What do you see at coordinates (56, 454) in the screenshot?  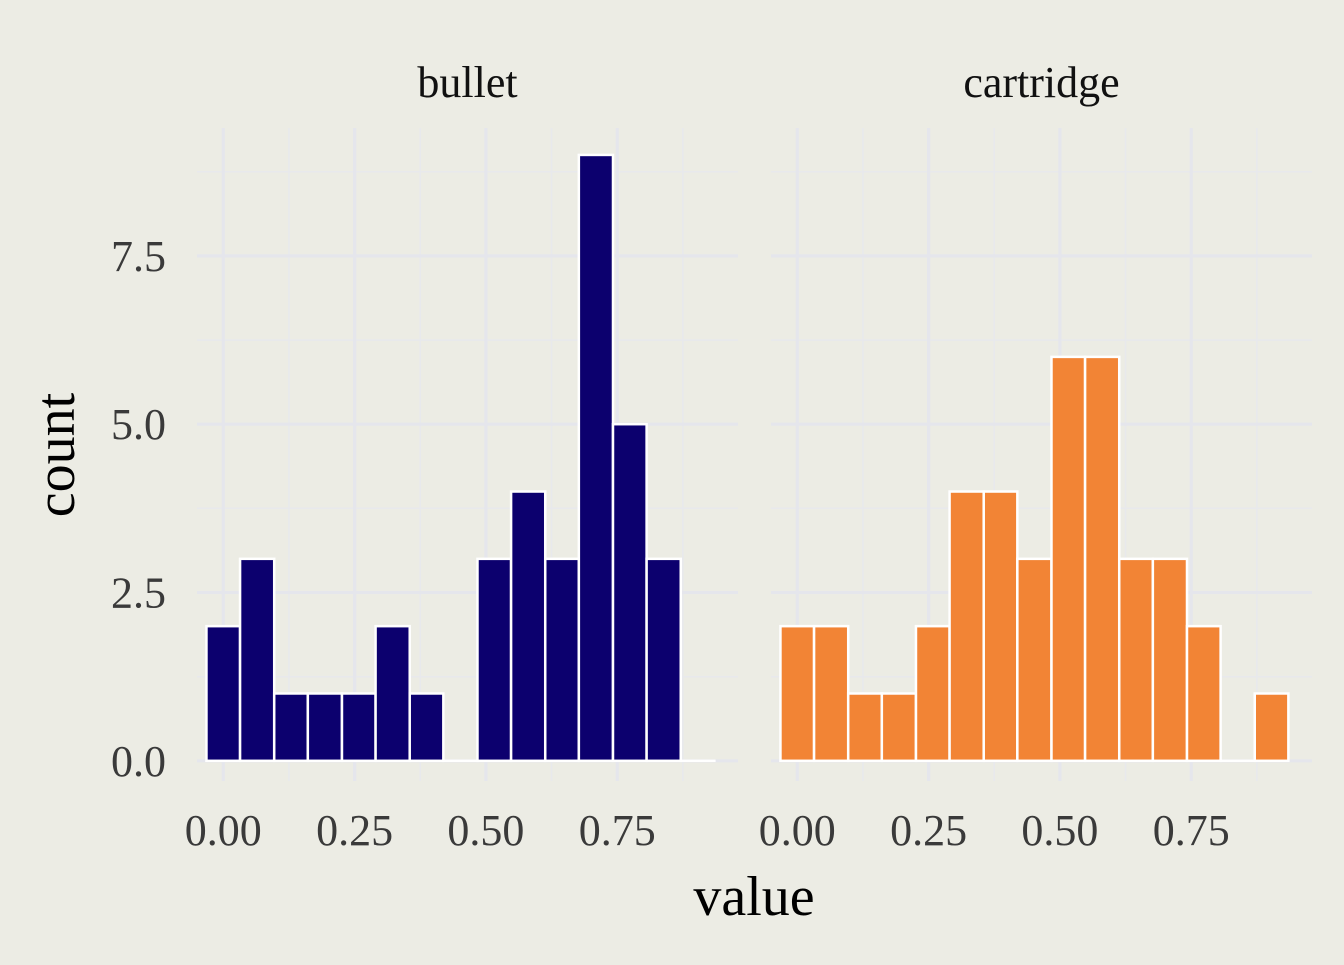 I see `y-axis-title: count` at bounding box center [56, 454].